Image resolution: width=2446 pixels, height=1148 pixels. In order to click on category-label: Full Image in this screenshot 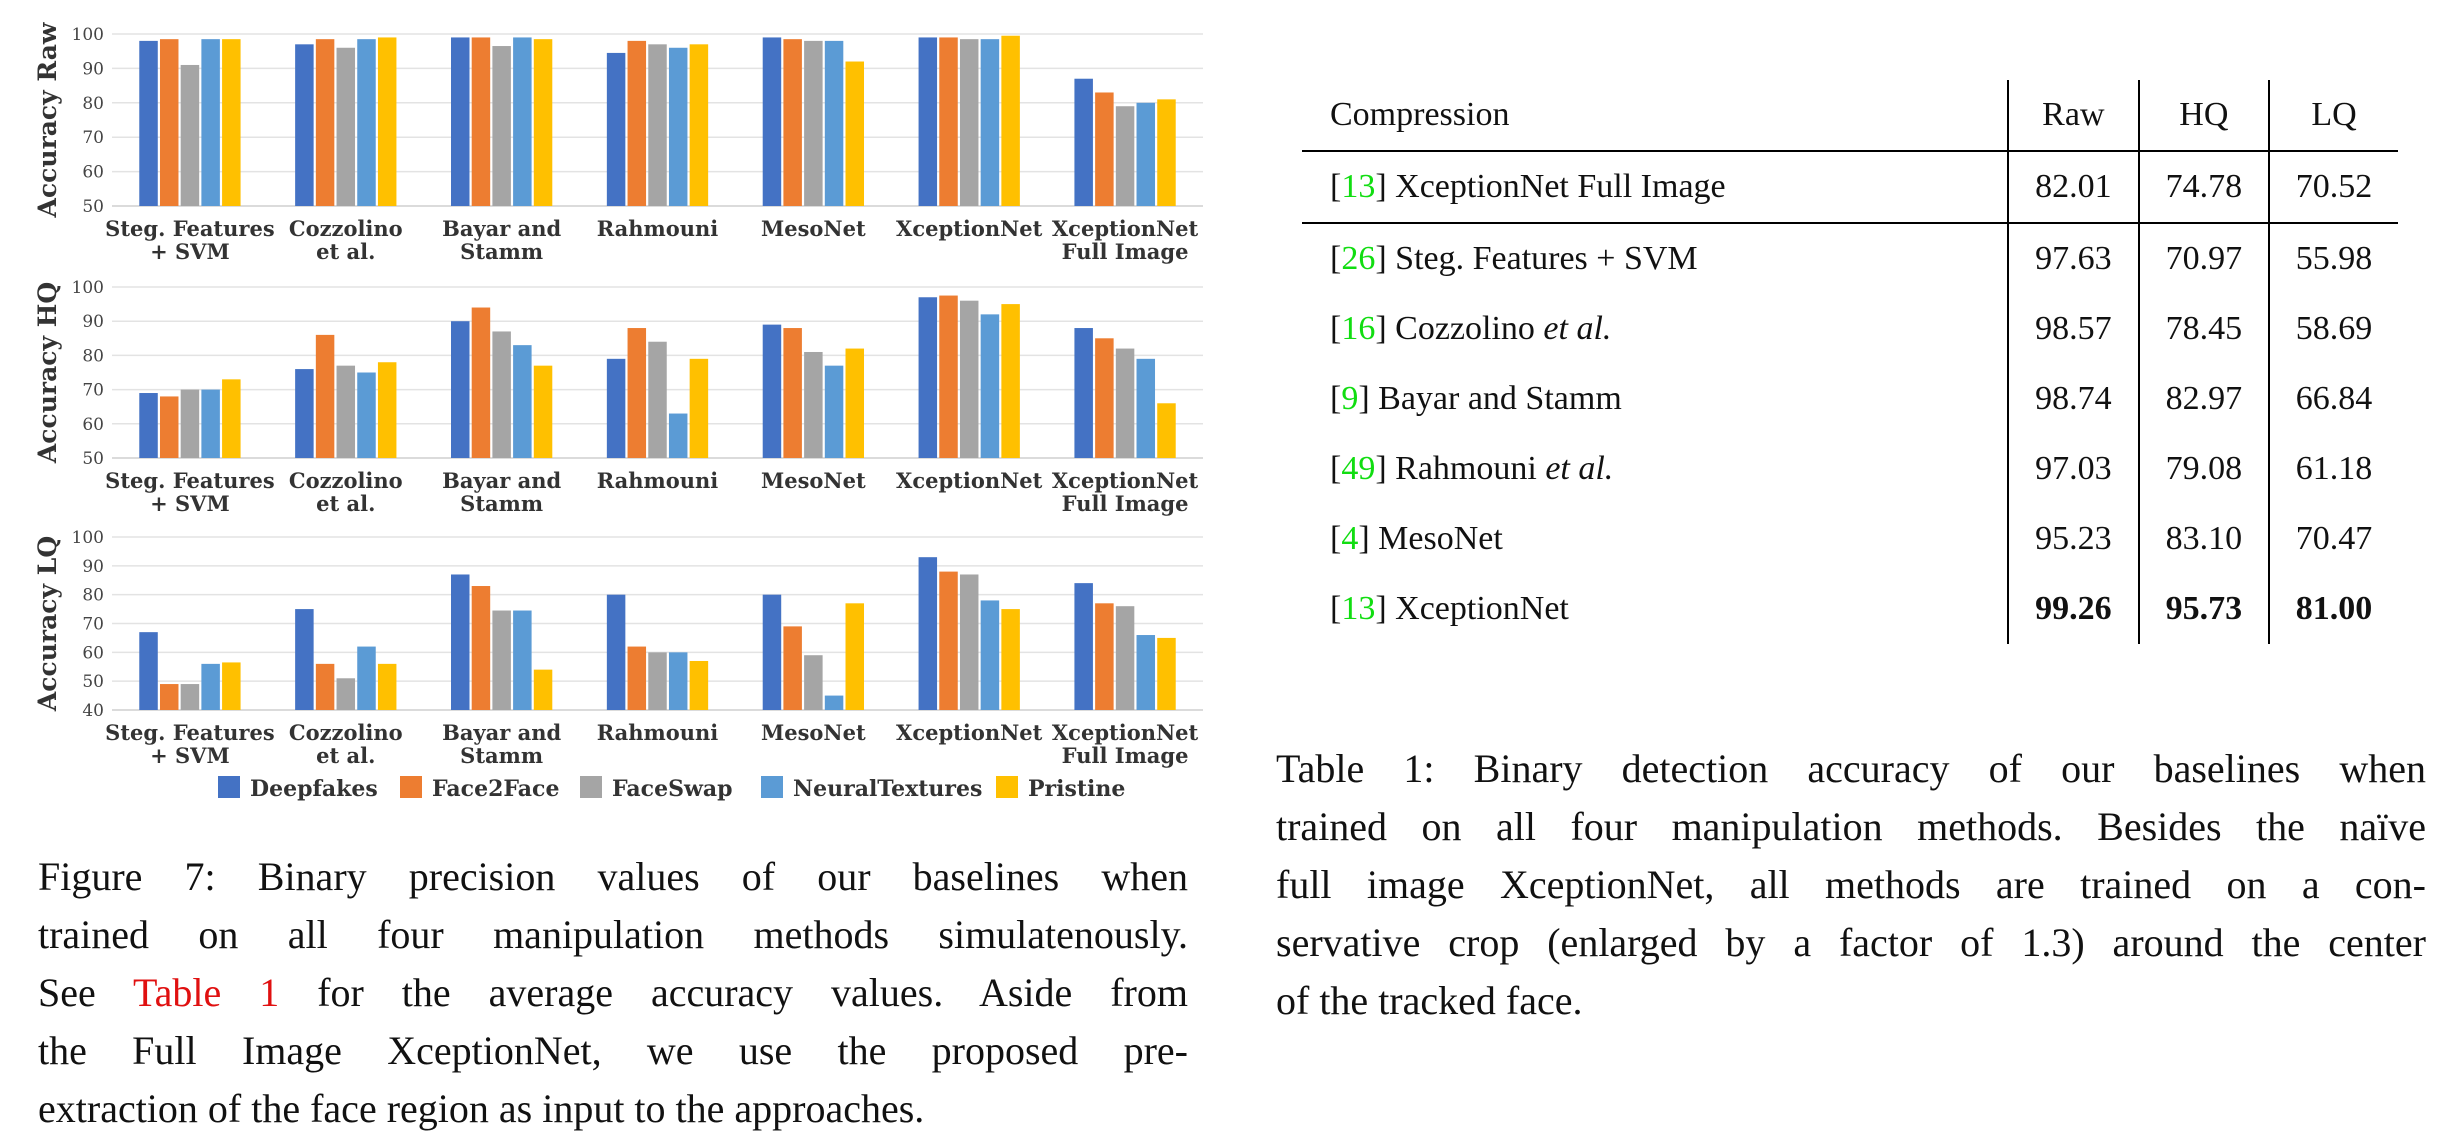, I will do `click(1125, 755)`.